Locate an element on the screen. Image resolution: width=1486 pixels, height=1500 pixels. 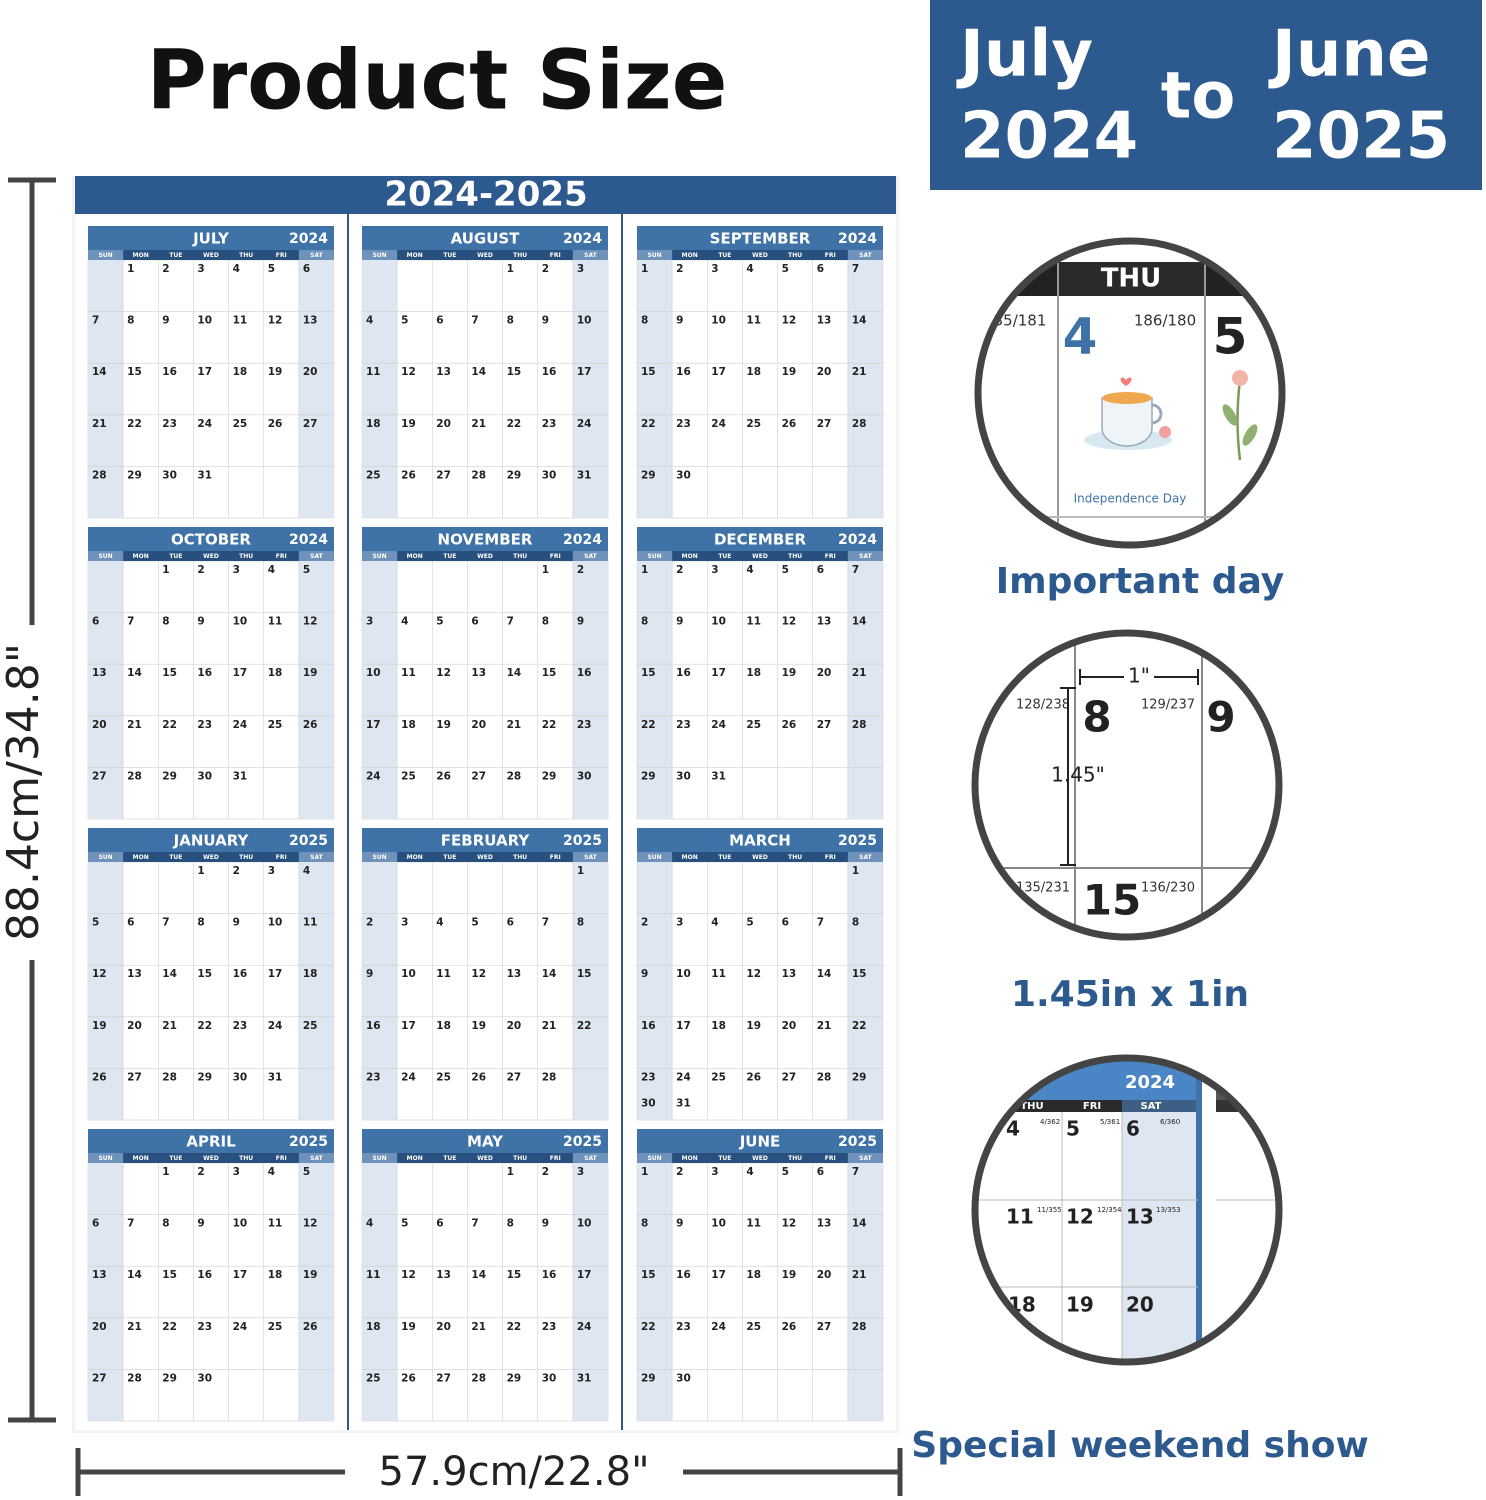
month-name: SEPTEMBER is located at coordinates (760, 239).